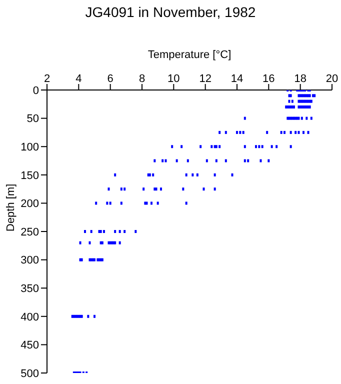 The height and width of the screenshot is (384, 341). What do you see at coordinates (29, 176) in the screenshot?
I see `y-tick-label: 150` at bounding box center [29, 176].